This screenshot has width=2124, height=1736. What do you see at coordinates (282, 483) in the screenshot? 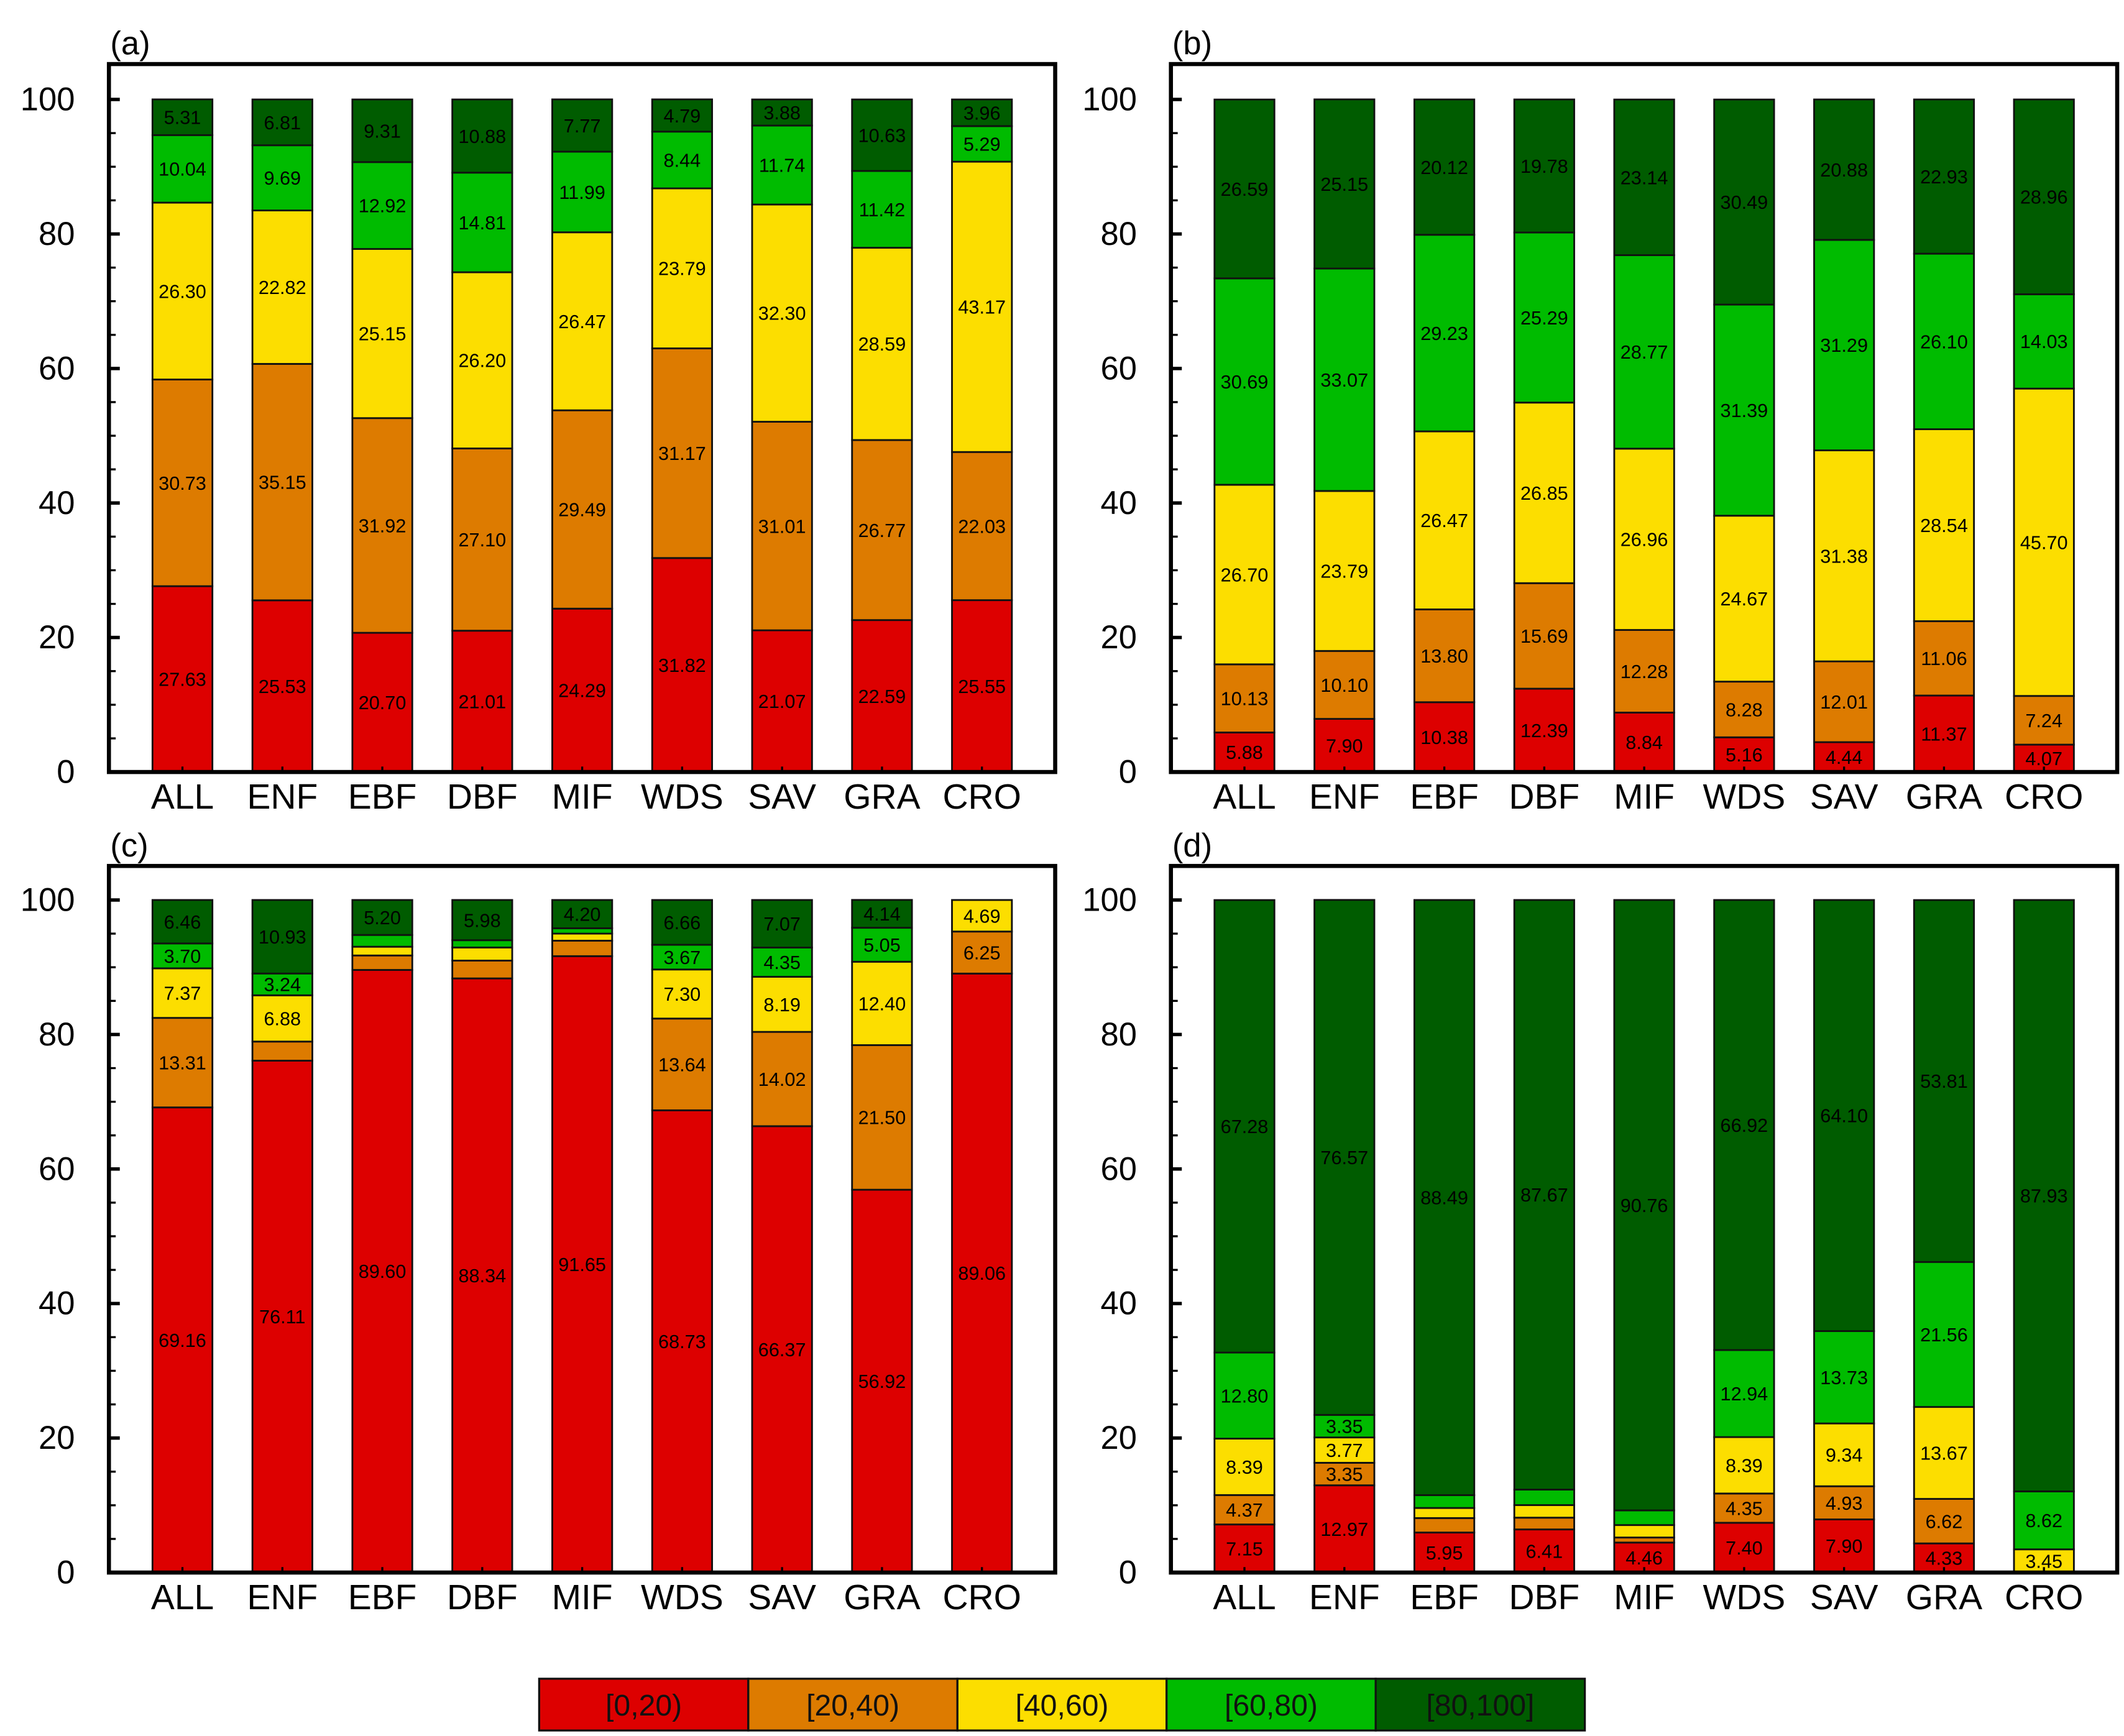
I see `data-label: 35.15` at bounding box center [282, 483].